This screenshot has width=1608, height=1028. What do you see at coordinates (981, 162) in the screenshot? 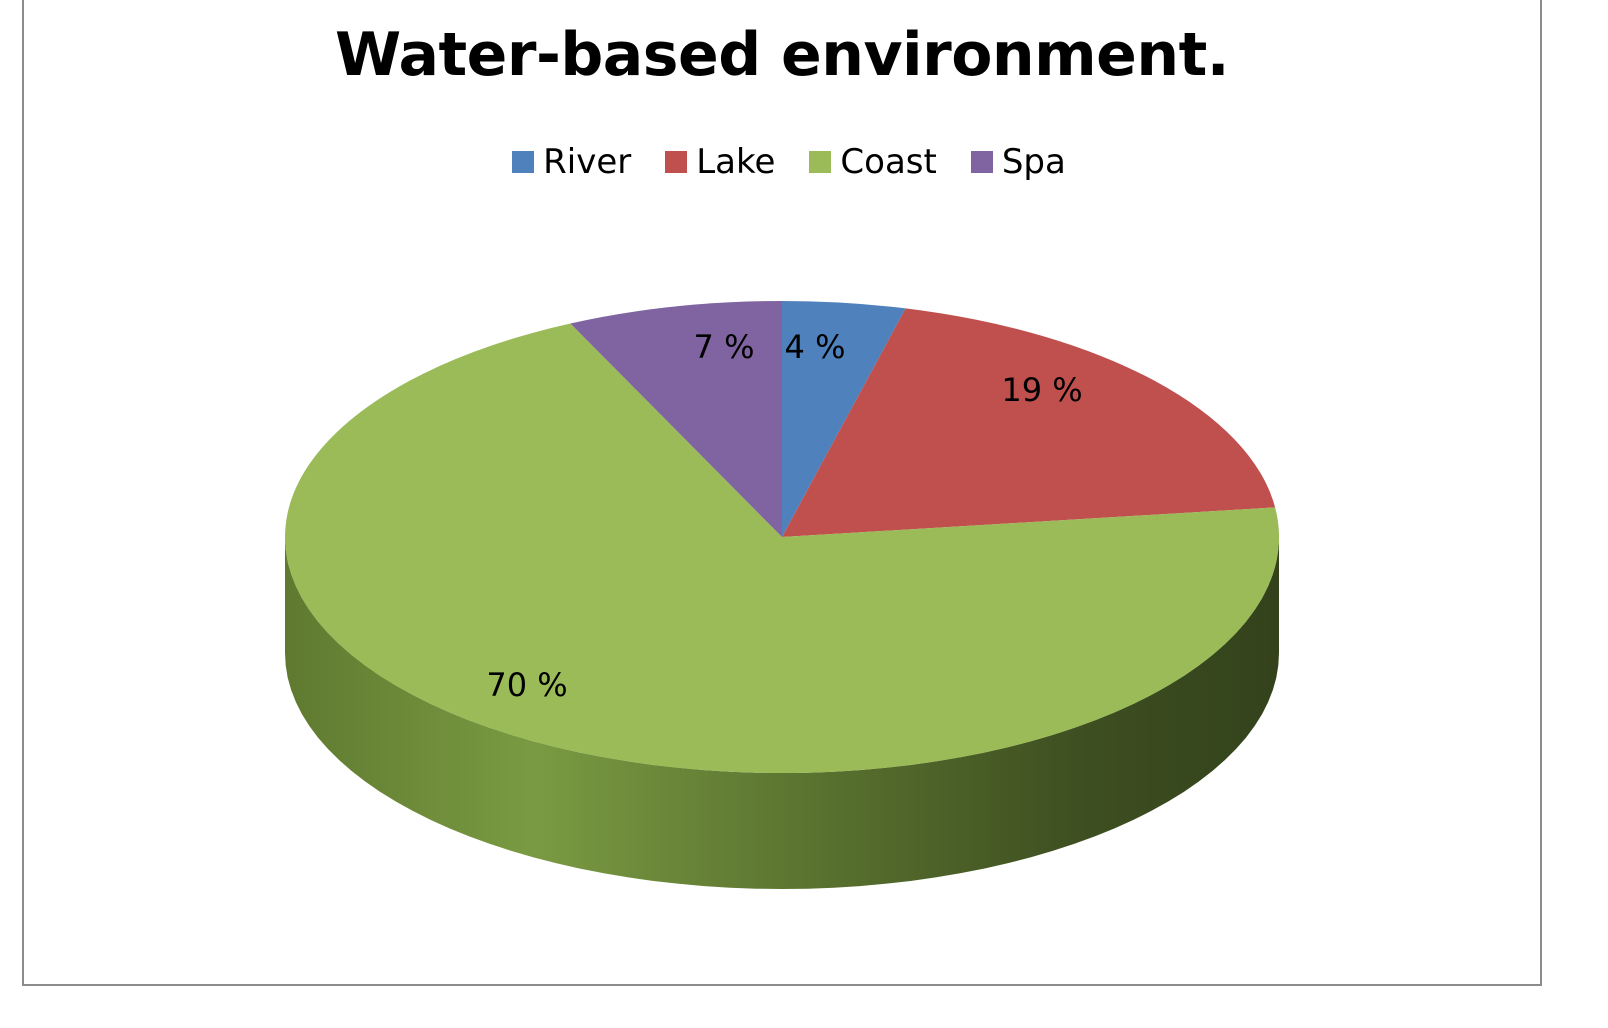
I see `legend-swatch-spa` at bounding box center [981, 162].